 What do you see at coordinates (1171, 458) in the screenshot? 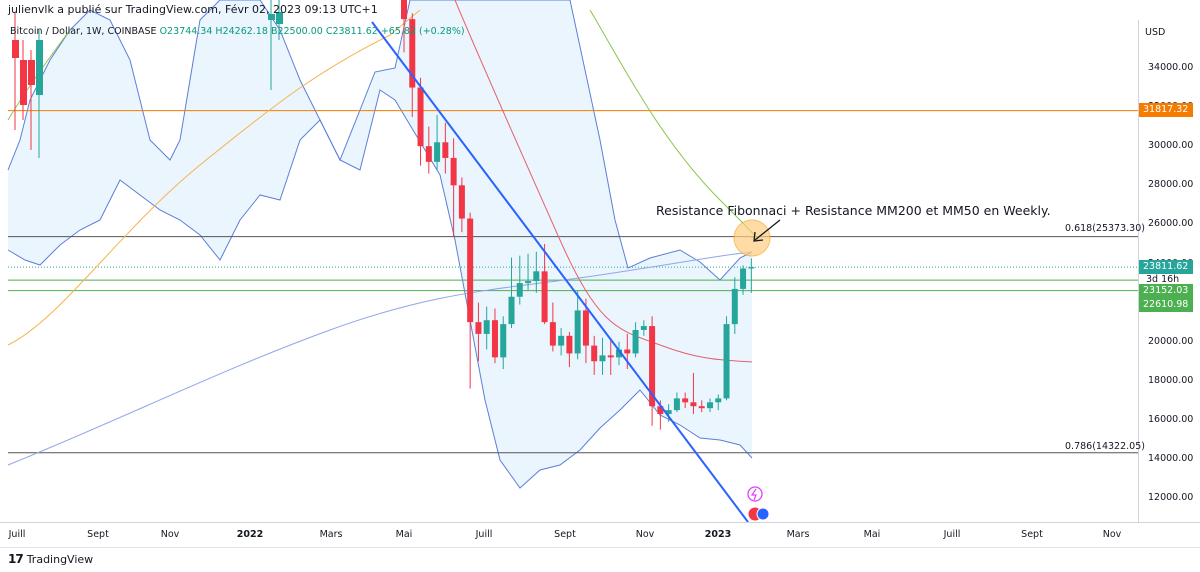
I see `y-tick-label: 14000.00` at bounding box center [1171, 458].